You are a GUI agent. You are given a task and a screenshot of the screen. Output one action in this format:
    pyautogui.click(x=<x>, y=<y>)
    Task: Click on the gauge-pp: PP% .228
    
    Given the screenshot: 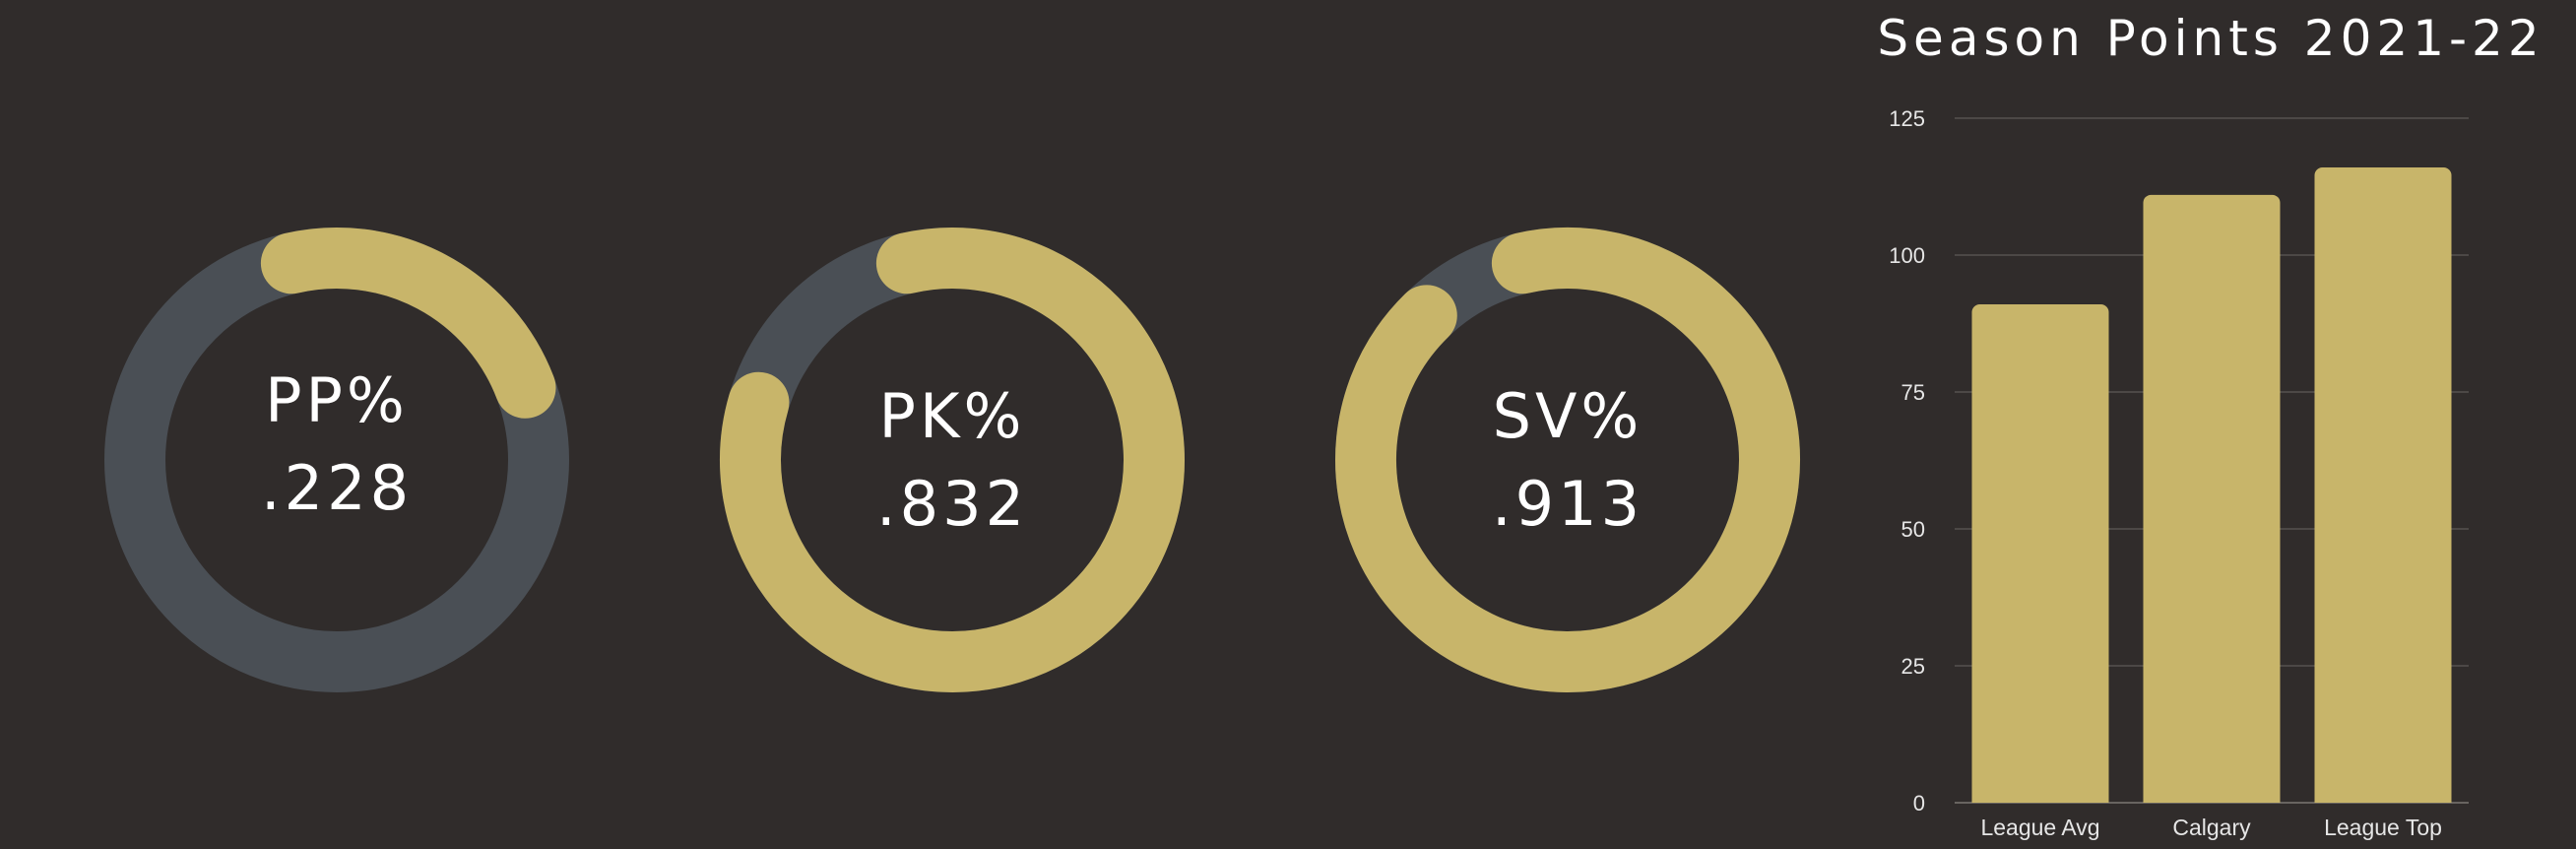 What is the action you would take?
    pyautogui.click(x=336, y=460)
    